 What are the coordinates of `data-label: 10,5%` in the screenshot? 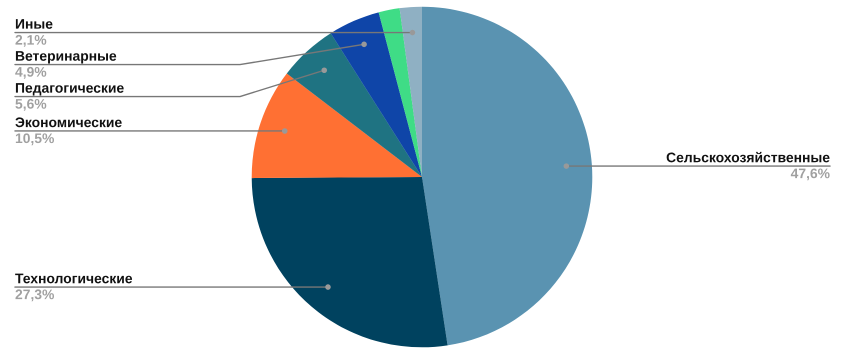 It's located at (35, 139).